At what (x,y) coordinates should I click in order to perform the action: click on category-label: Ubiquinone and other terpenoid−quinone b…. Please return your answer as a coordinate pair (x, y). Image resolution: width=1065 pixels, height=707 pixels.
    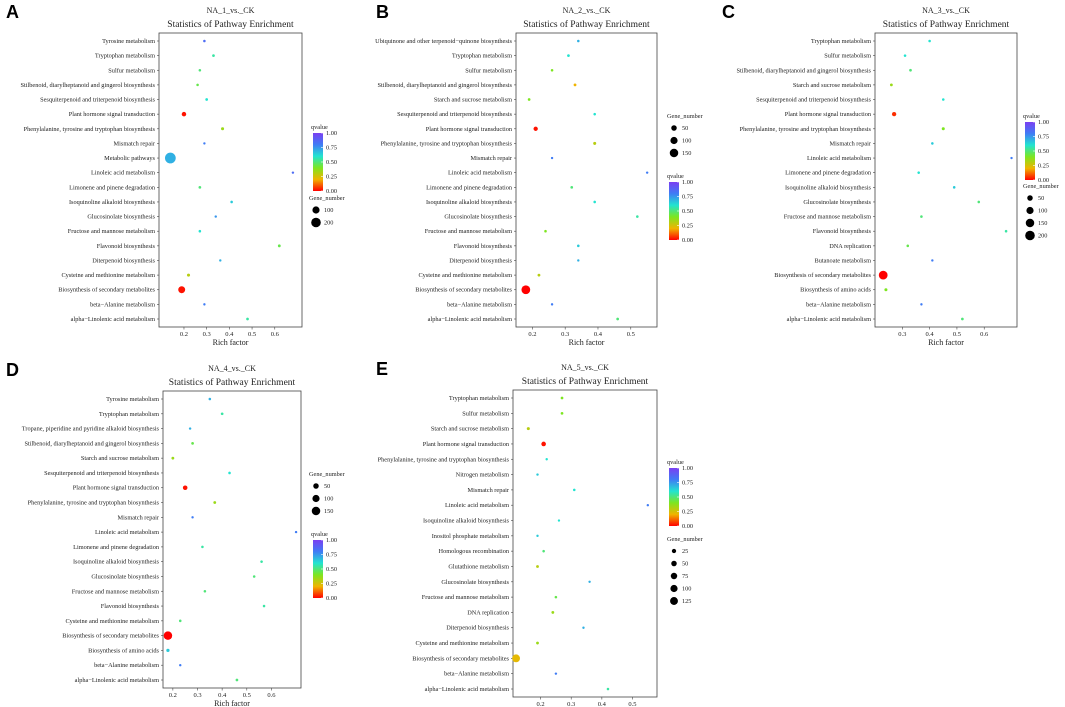
    Looking at the image, I should click on (443, 41).